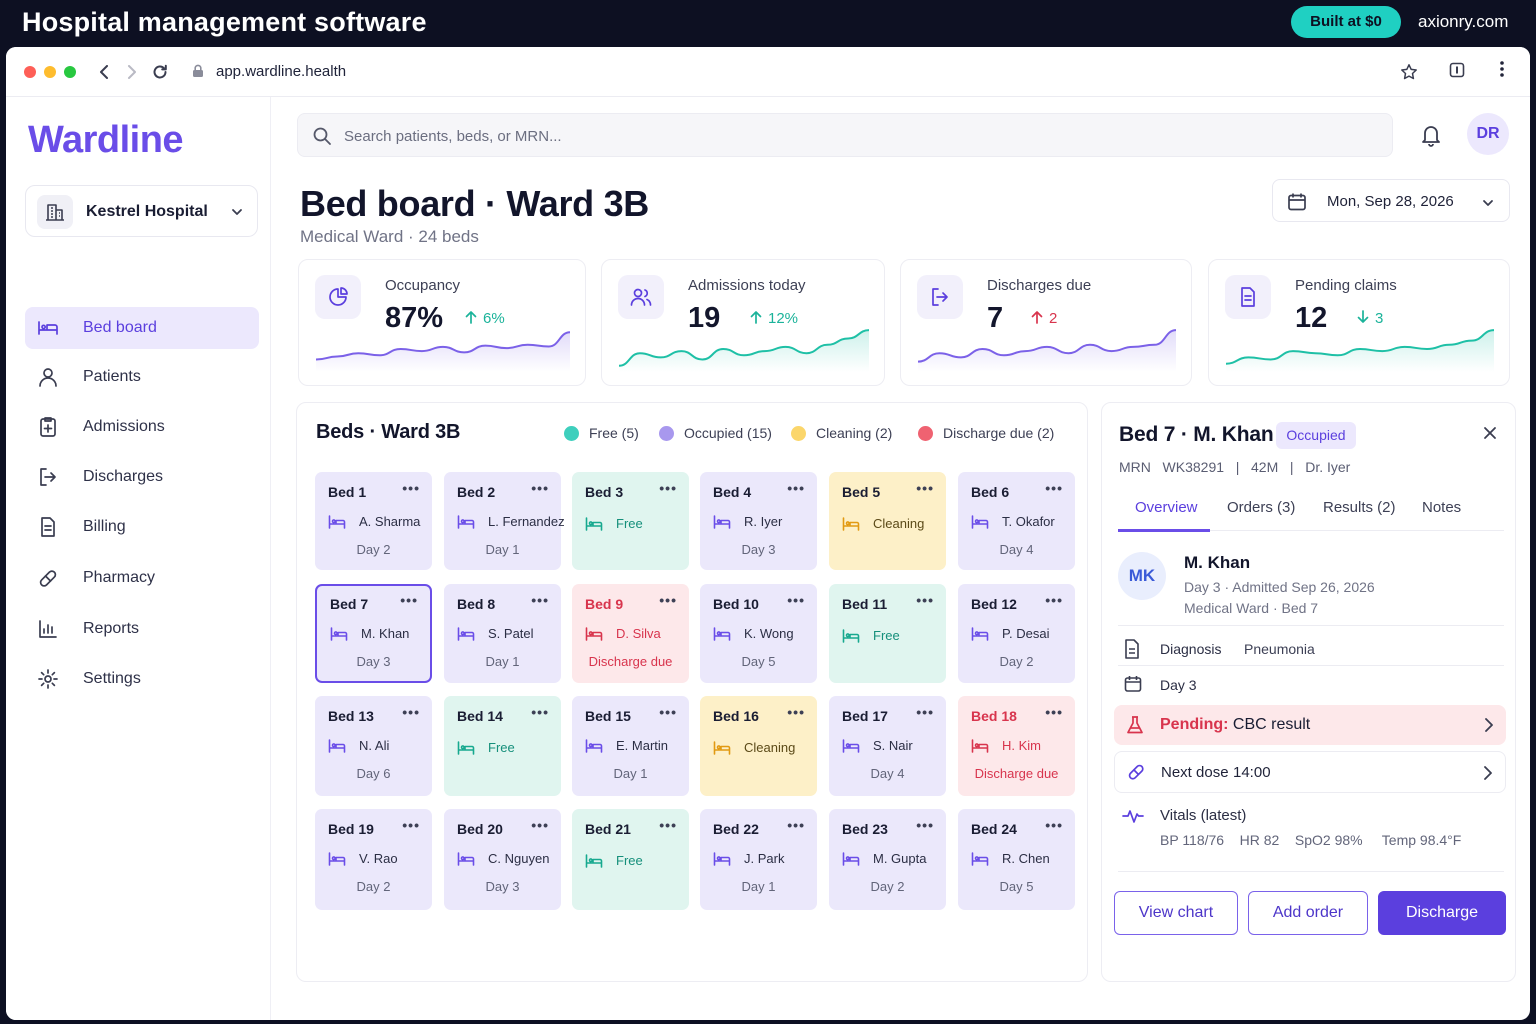  I want to click on close-window-dot, so click(30, 72).